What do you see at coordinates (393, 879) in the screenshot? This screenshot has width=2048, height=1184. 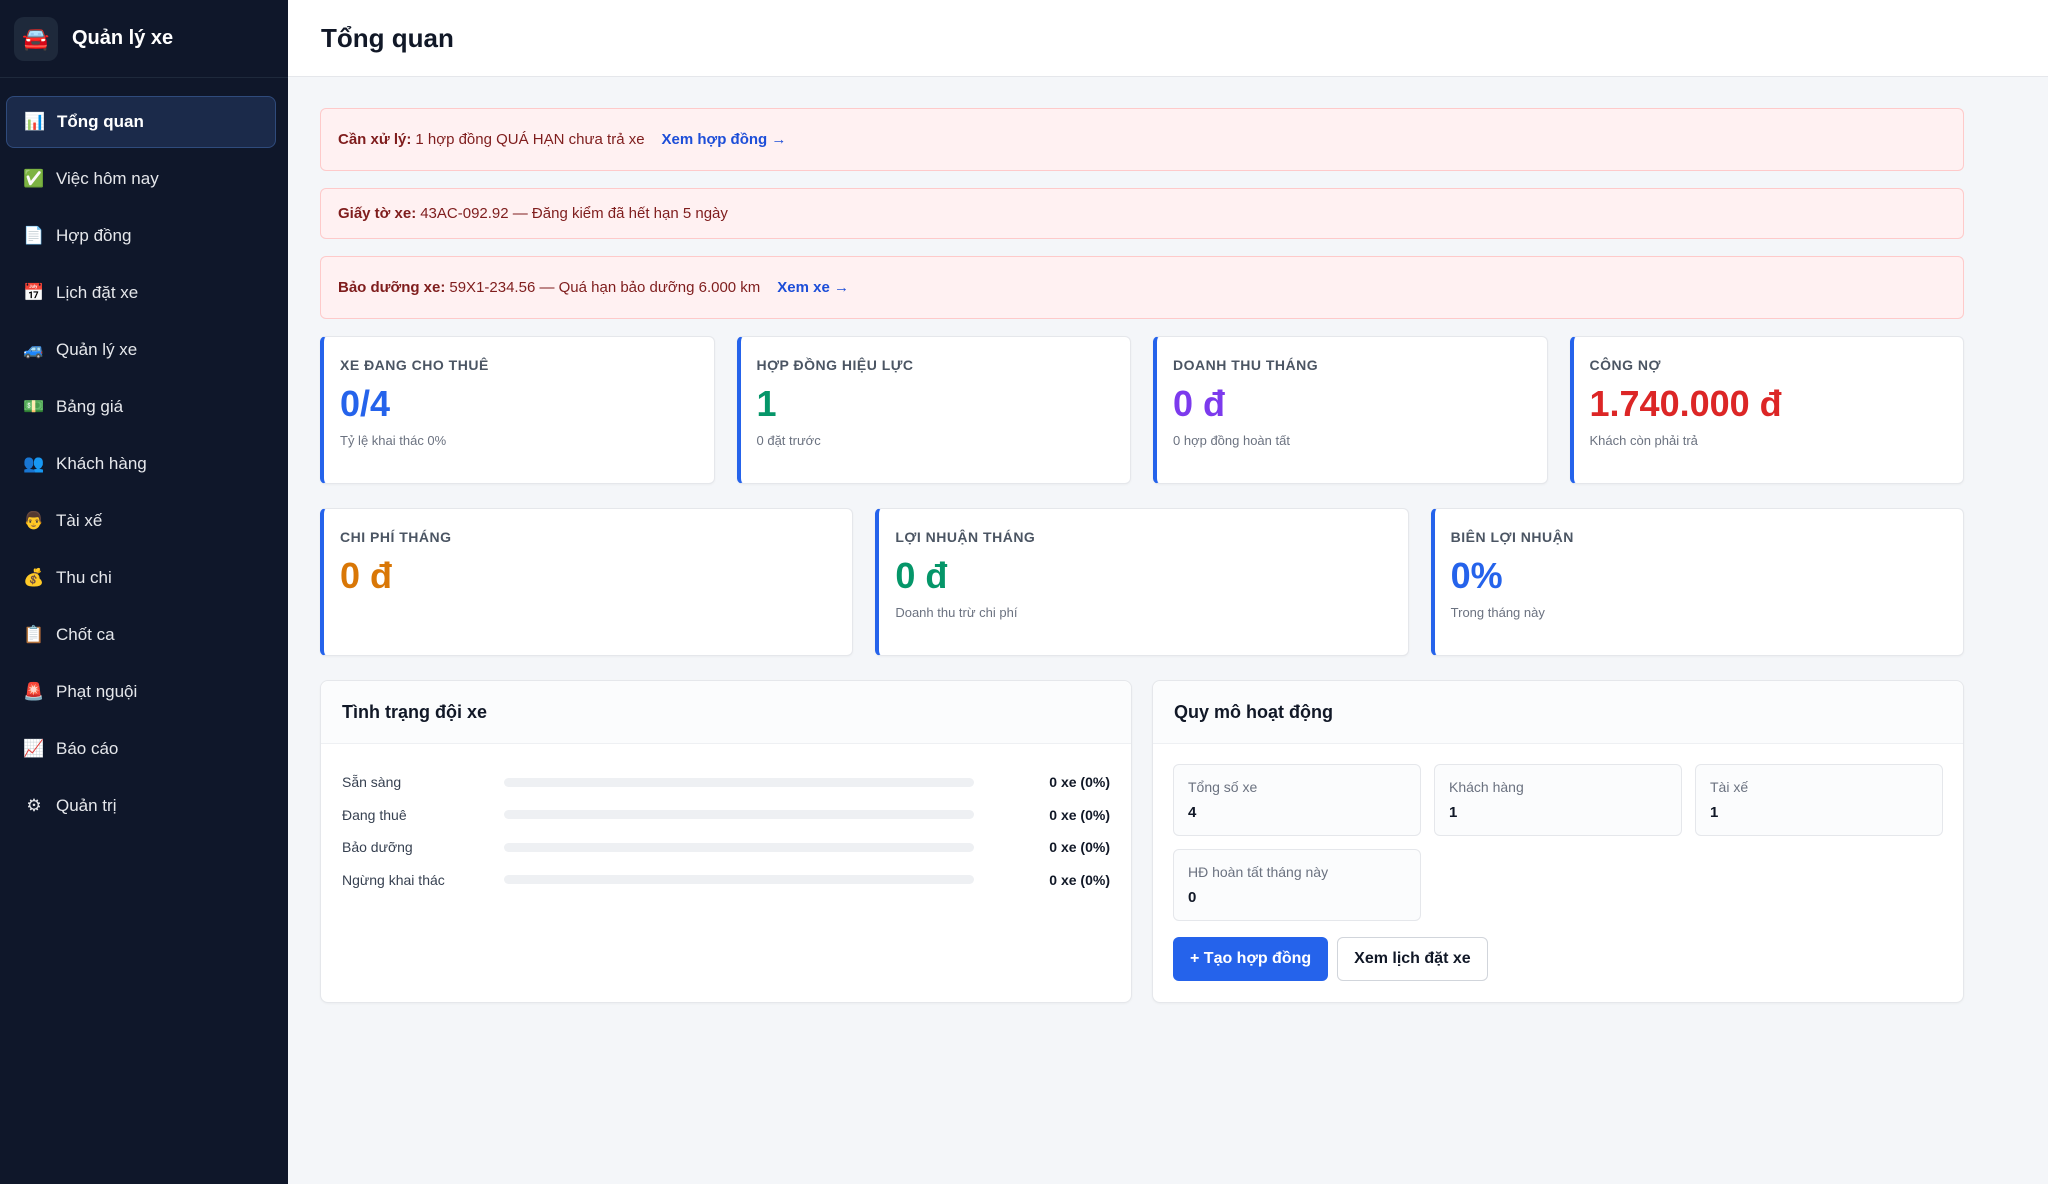 I see `fleet-status-name: Ngừng khai thác` at bounding box center [393, 879].